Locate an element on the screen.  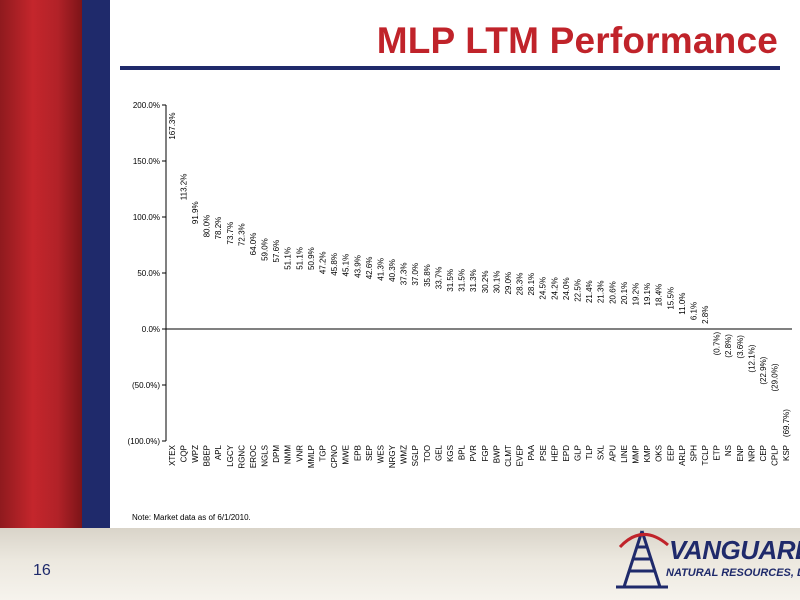
company-logo: VANGUARD NATURAL RESOURCES, LLC is located at coordinates (706, 560).